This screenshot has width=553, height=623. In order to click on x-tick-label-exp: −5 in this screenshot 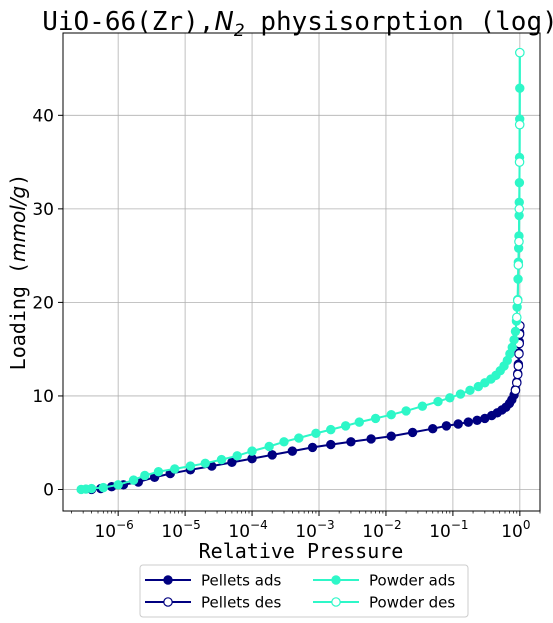, I will do `click(192, 525)`.